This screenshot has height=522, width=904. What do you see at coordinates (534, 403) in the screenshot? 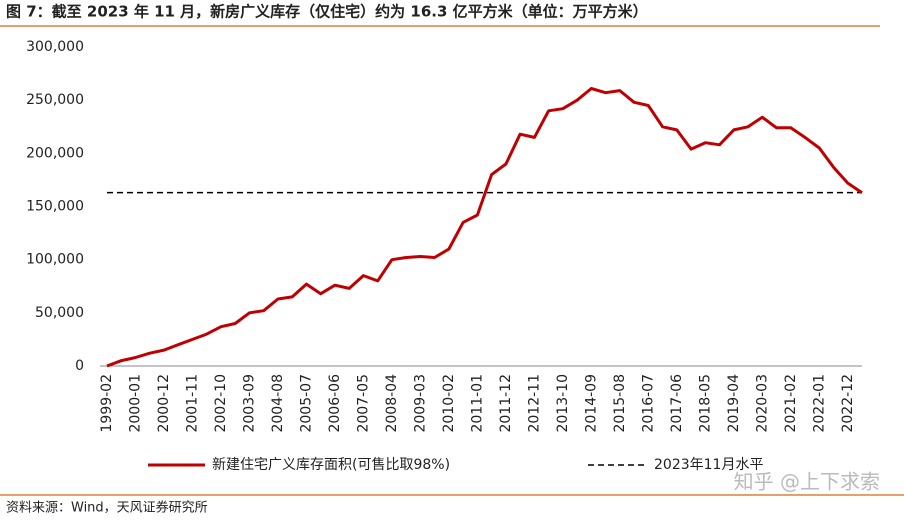
I see `x-tick-label: 2012-11` at bounding box center [534, 403].